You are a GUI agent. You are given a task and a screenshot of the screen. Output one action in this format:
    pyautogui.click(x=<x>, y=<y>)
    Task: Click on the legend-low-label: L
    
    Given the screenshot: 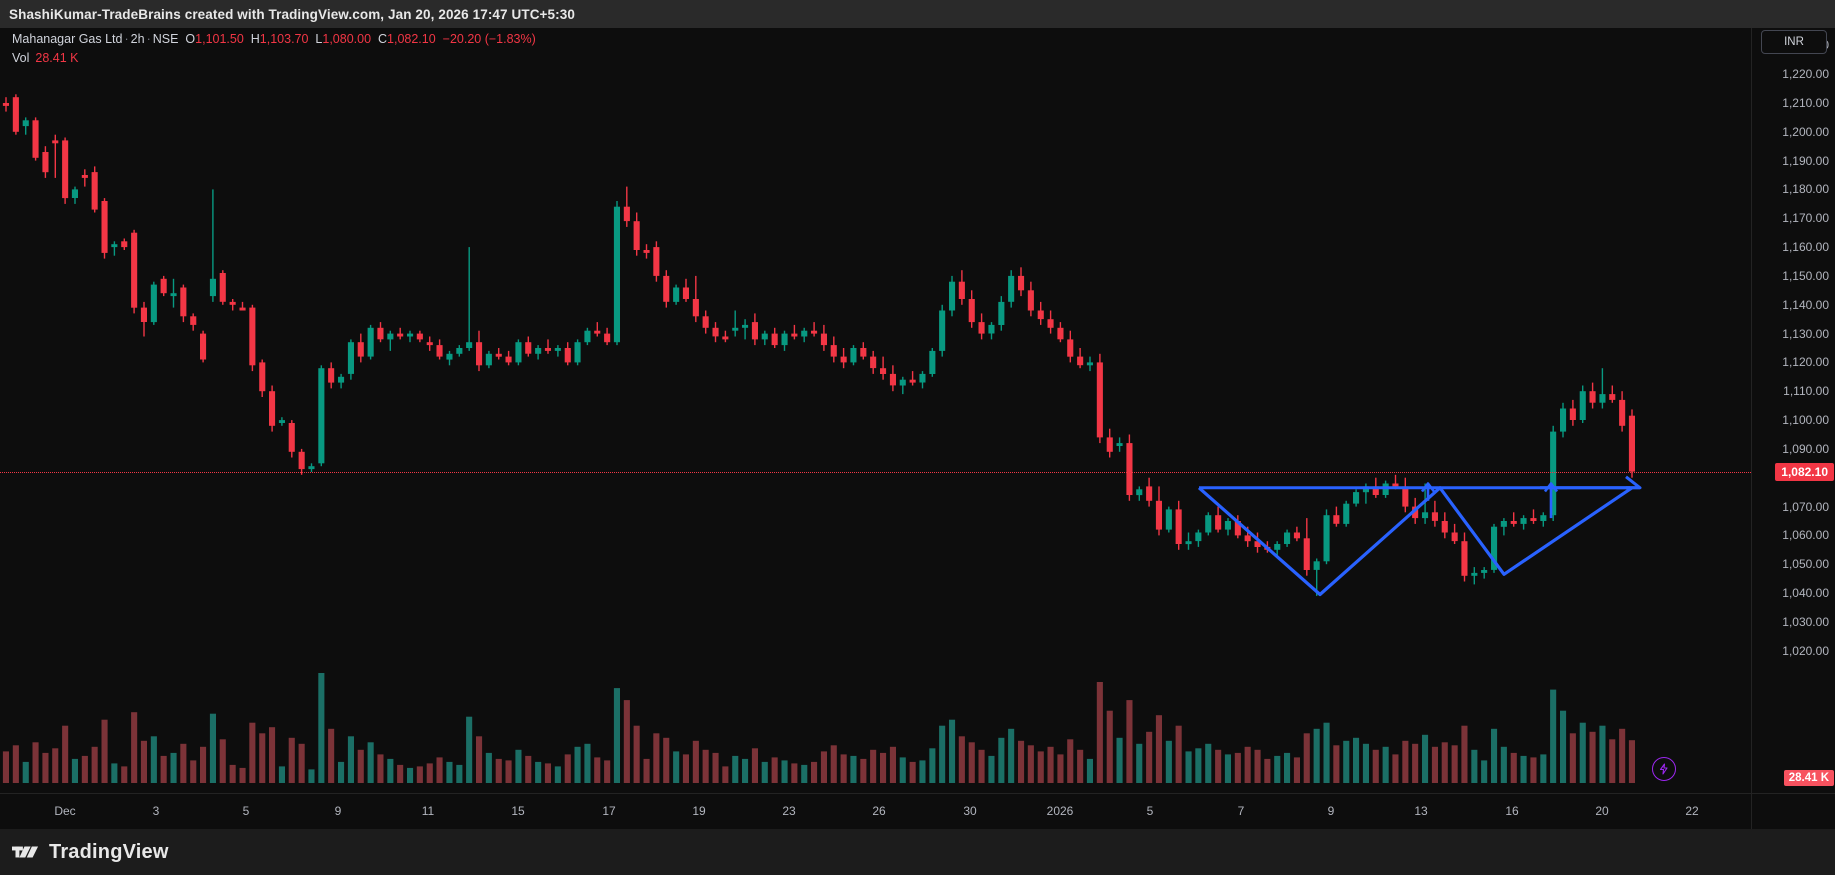 What is the action you would take?
    pyautogui.click(x=319, y=39)
    